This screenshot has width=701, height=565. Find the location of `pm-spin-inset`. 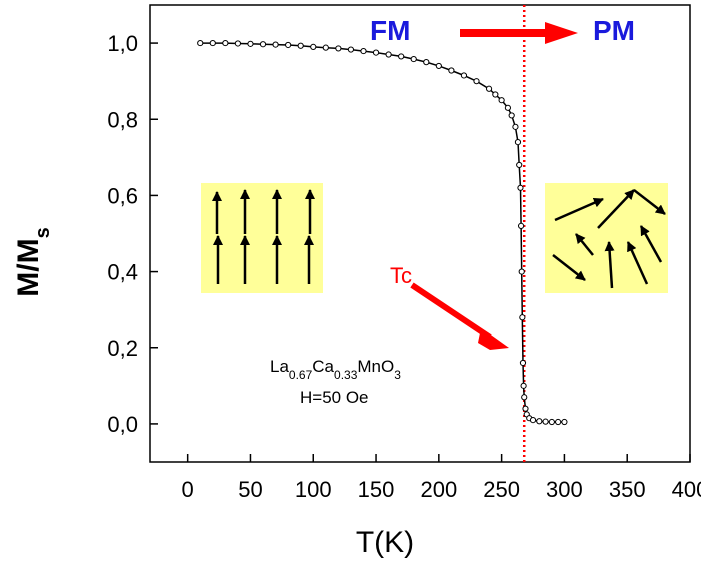

pm-spin-inset is located at coordinates (606, 238).